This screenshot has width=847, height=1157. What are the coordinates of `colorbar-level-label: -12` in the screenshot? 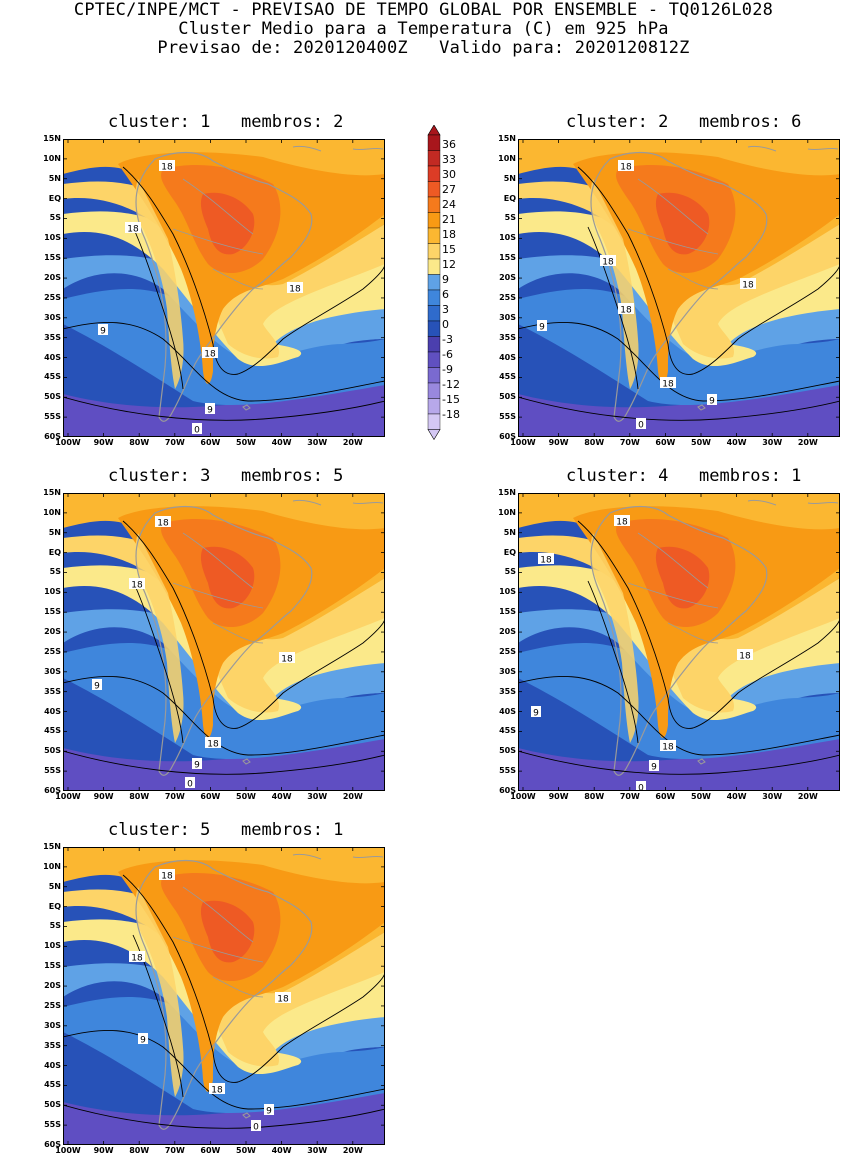 It's located at (451, 384).